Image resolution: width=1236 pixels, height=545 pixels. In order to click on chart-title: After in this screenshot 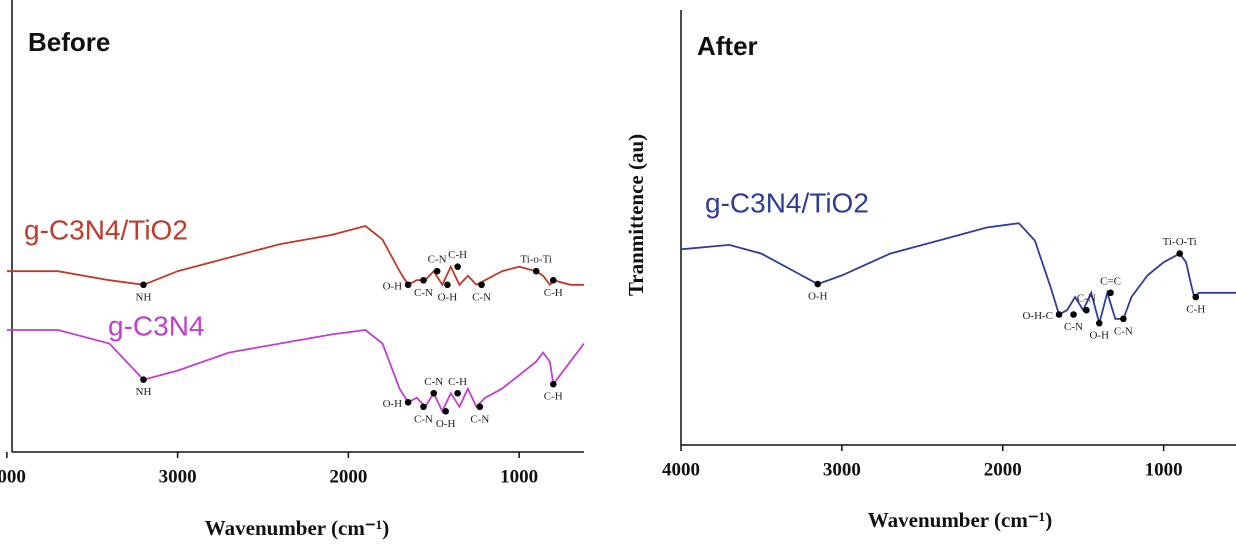, I will do `click(727, 46)`.